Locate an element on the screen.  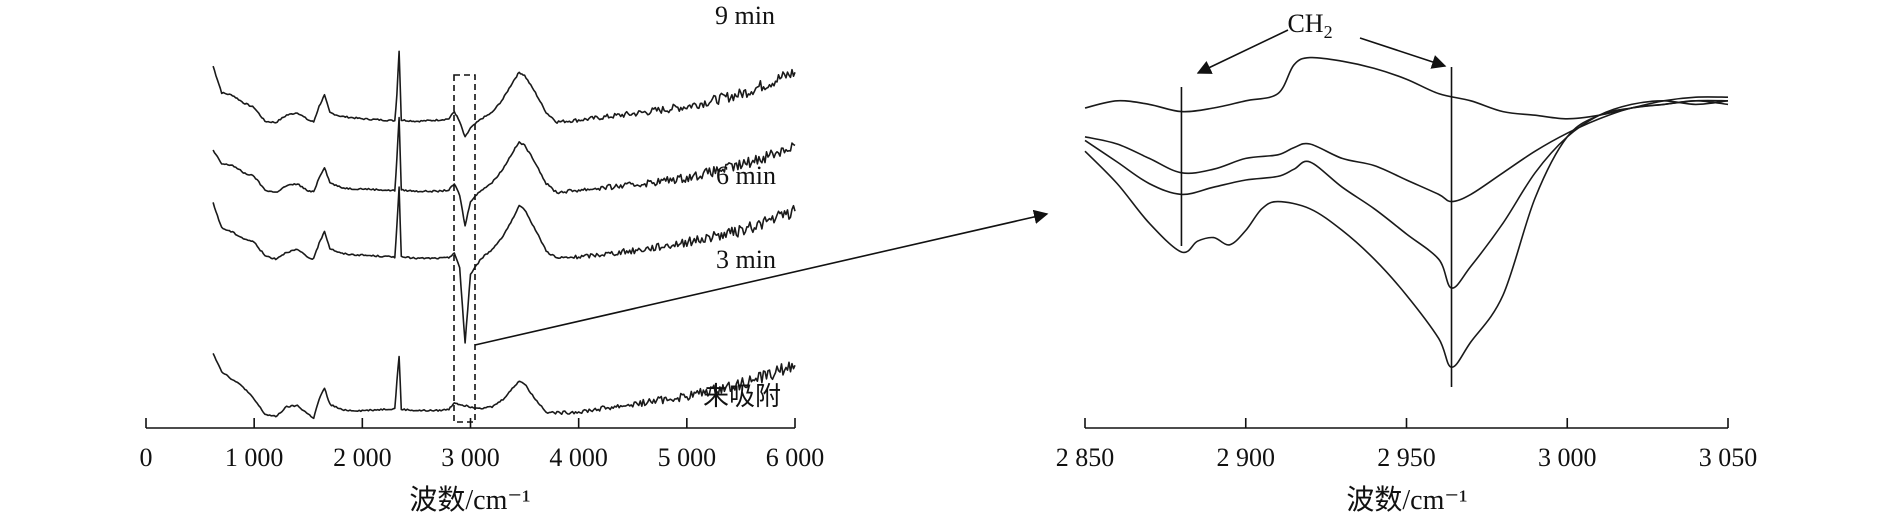
left-x-tick-label: 6 000 is located at coordinates (795, 457).